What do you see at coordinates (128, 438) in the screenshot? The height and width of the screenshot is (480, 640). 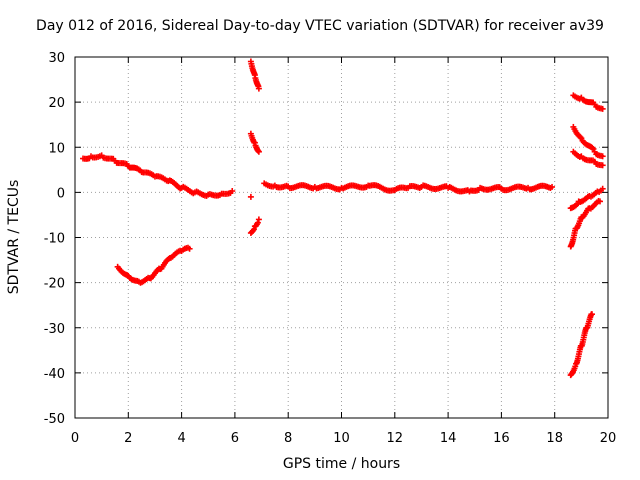 I see `x-tick-label: 2` at bounding box center [128, 438].